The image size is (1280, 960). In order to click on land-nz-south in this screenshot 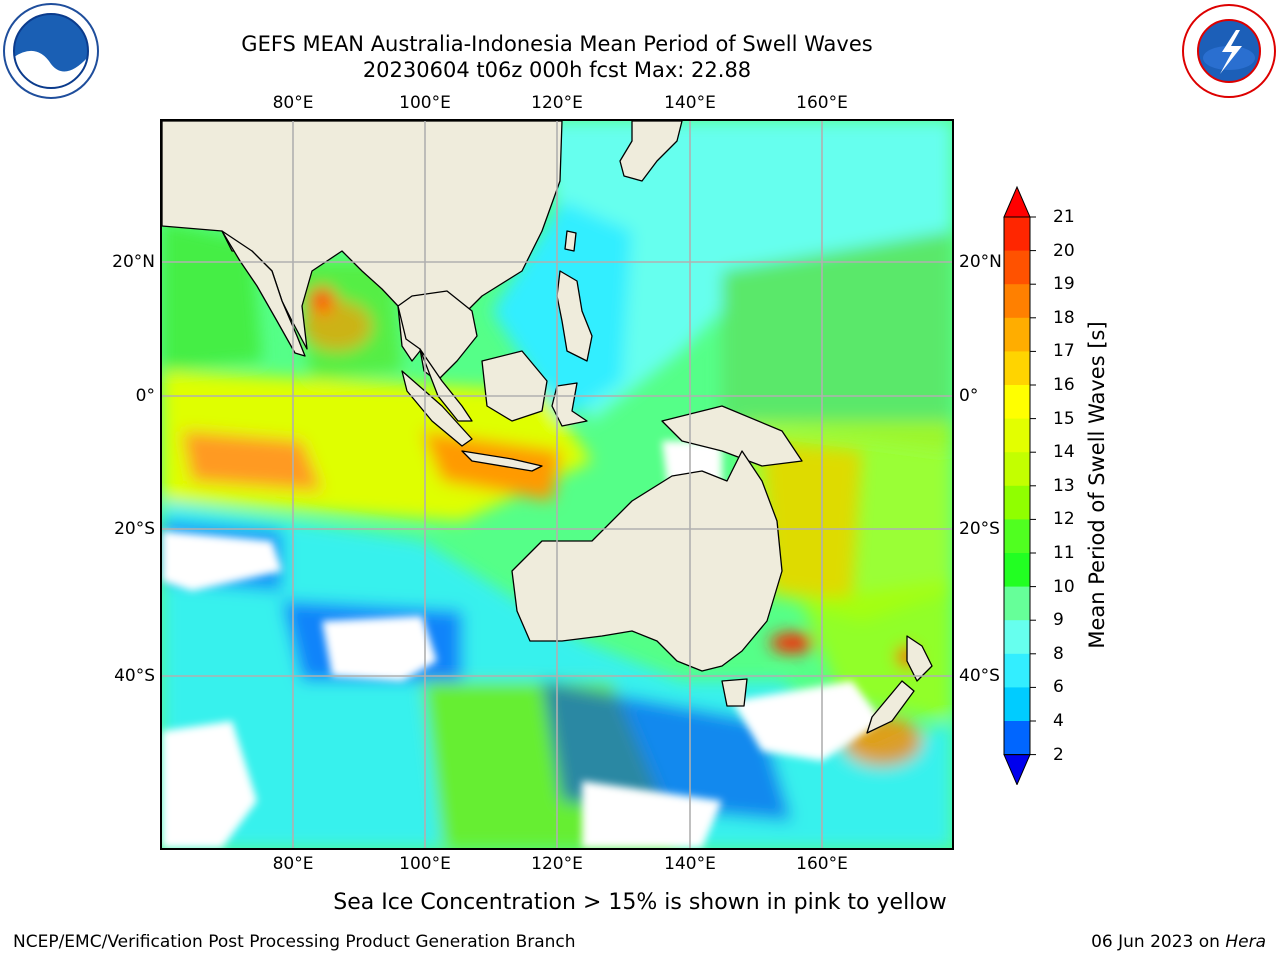, I will do `click(890, 707)`.